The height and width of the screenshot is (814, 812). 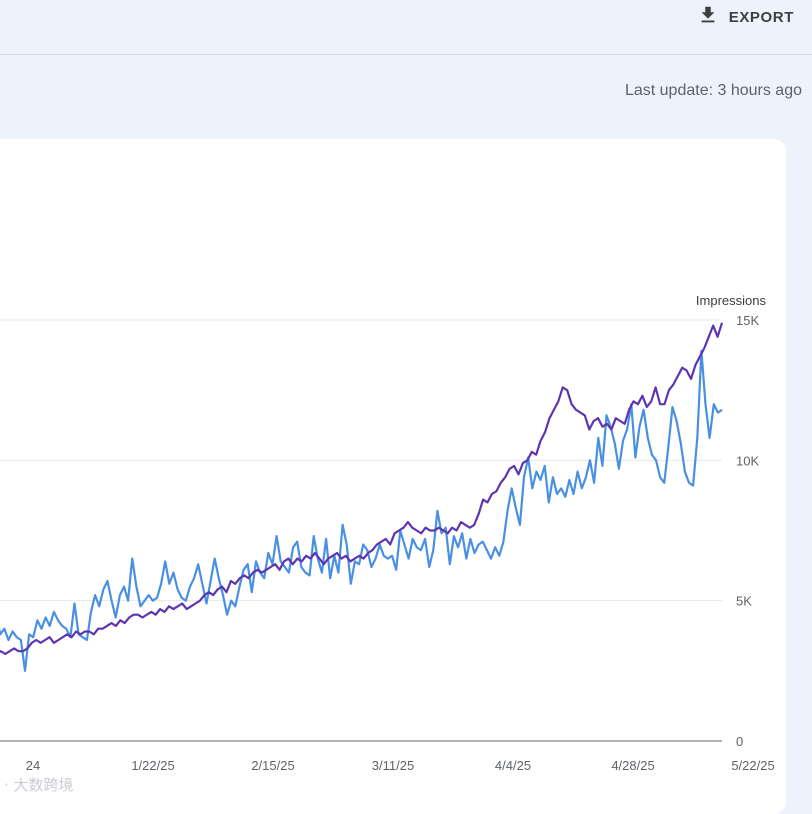 What do you see at coordinates (761, 17) in the screenshot?
I see `export-label: EXPORT` at bounding box center [761, 17].